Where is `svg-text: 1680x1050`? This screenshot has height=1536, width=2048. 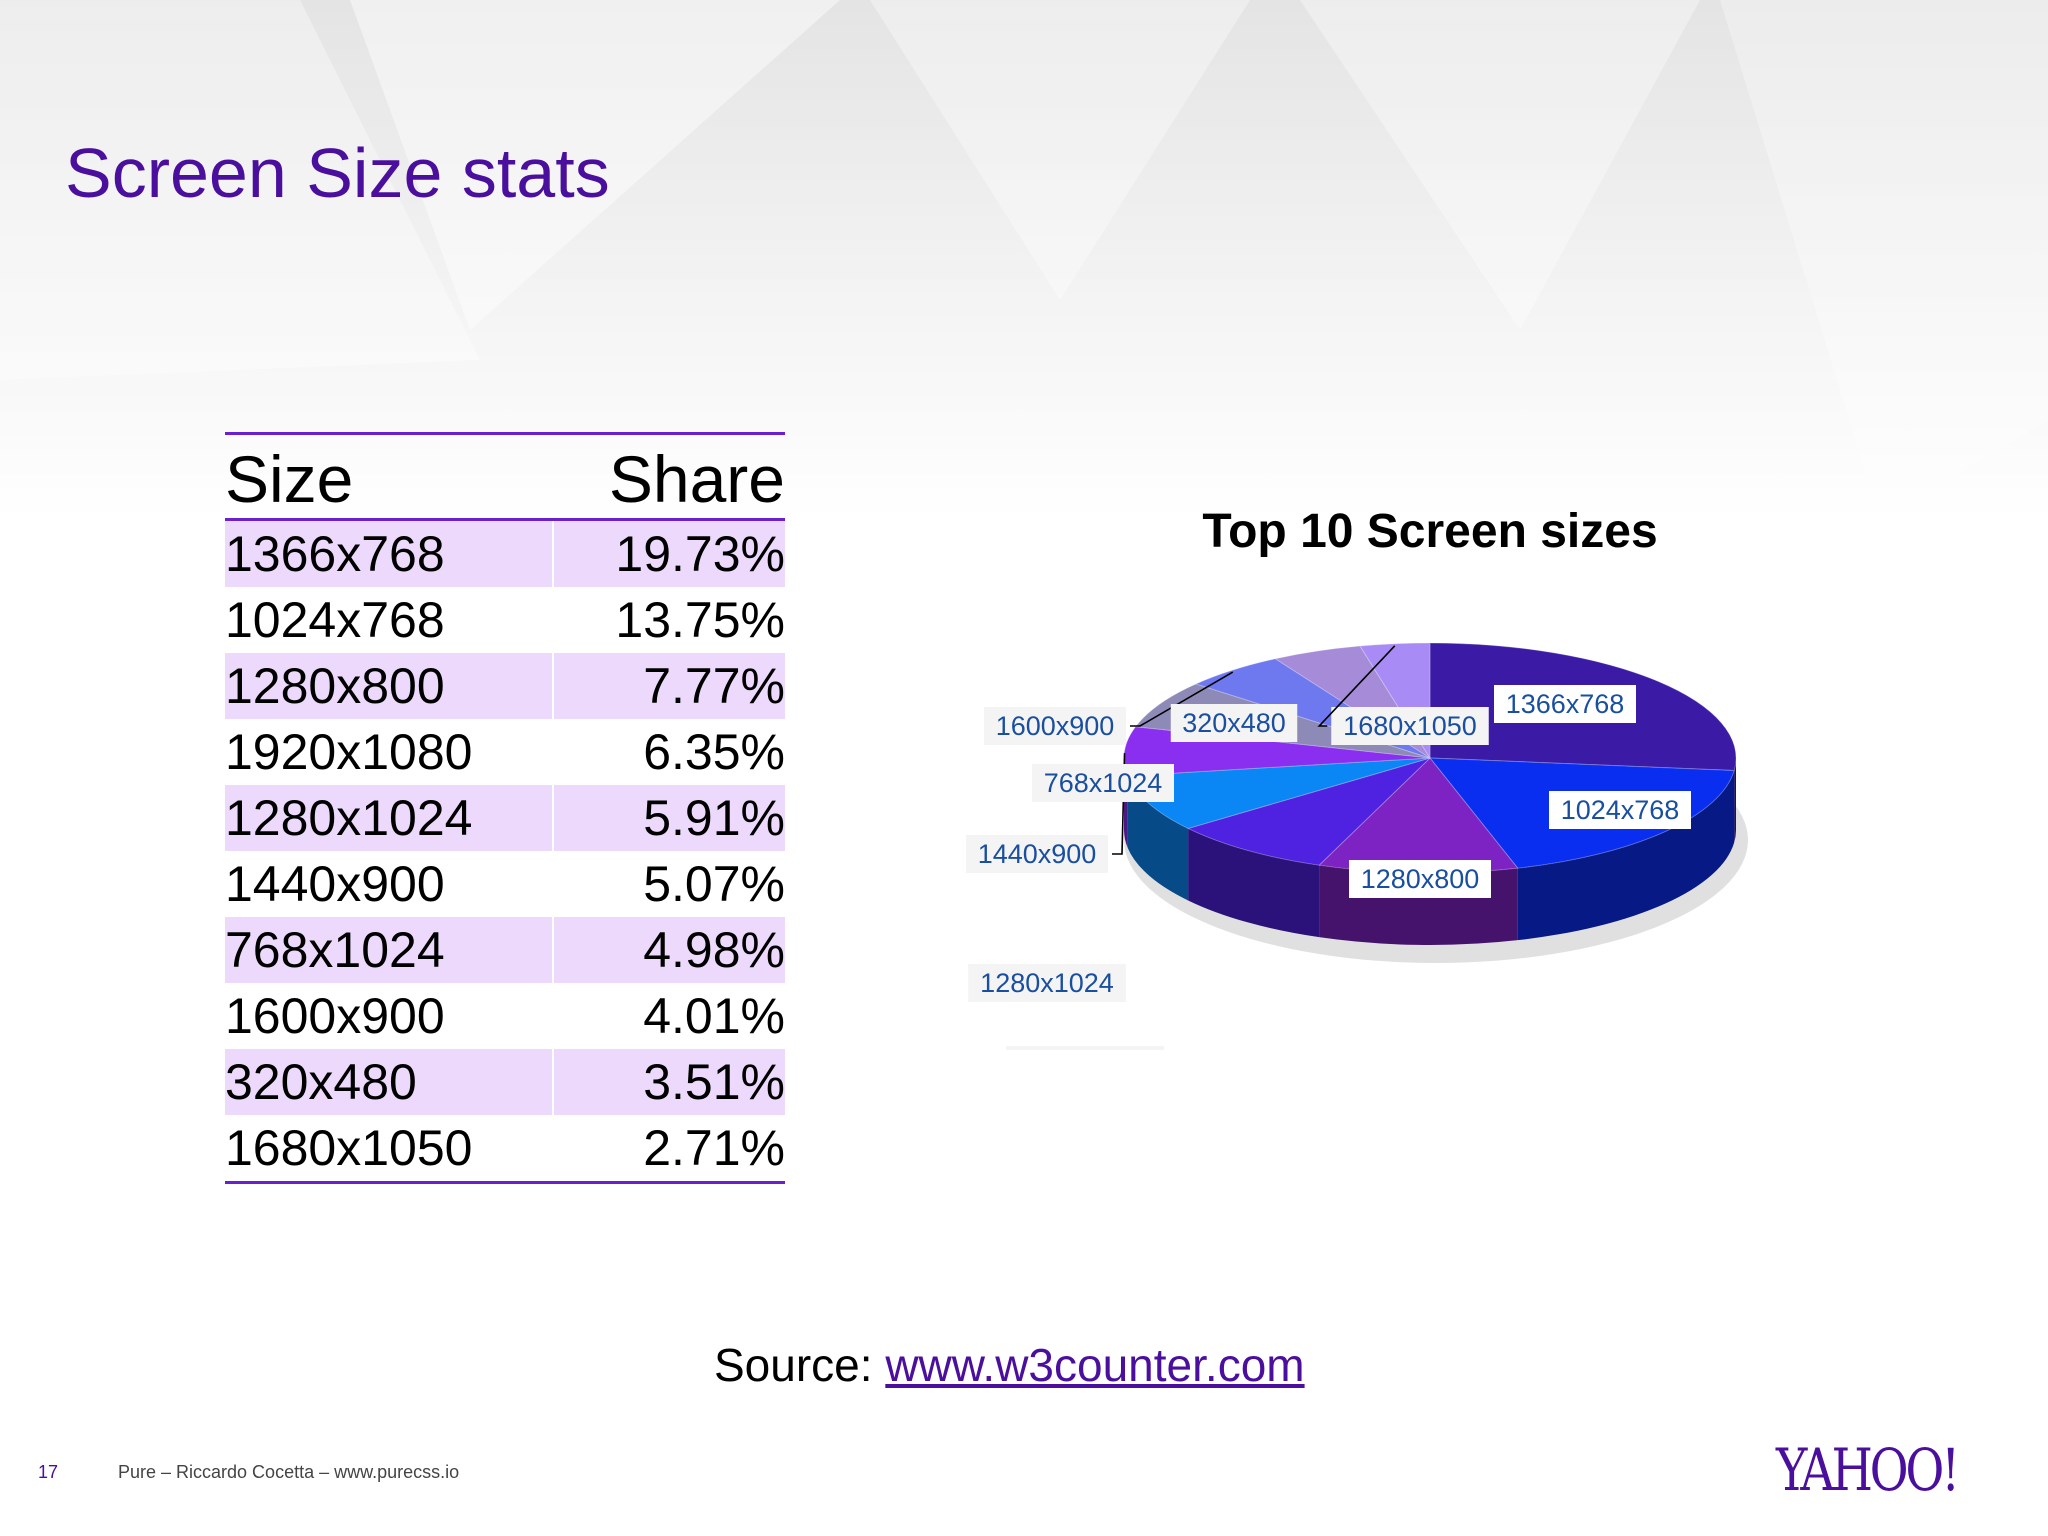 svg-text: 1680x1050 is located at coordinates (1410, 726).